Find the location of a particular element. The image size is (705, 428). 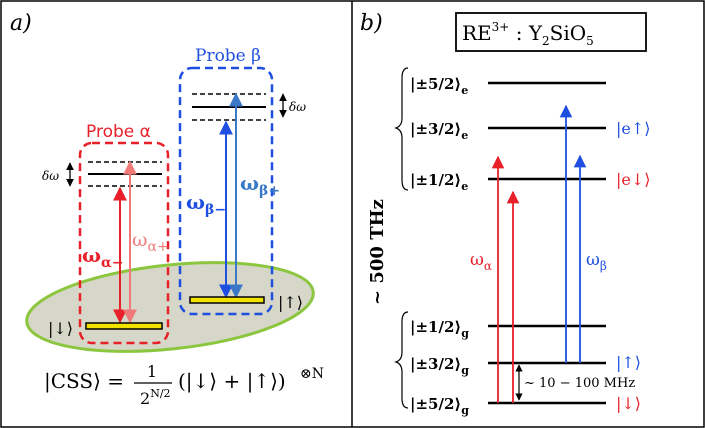

excited-label-5-2: |±5/2⟩e is located at coordinates (439, 86).